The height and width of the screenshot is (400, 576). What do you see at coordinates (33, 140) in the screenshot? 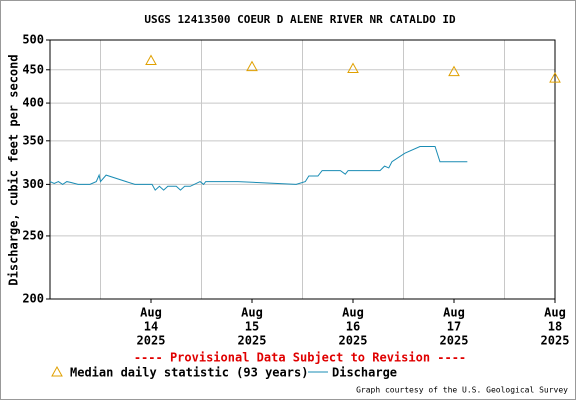
I see `y-tick-label: 350` at bounding box center [33, 140].